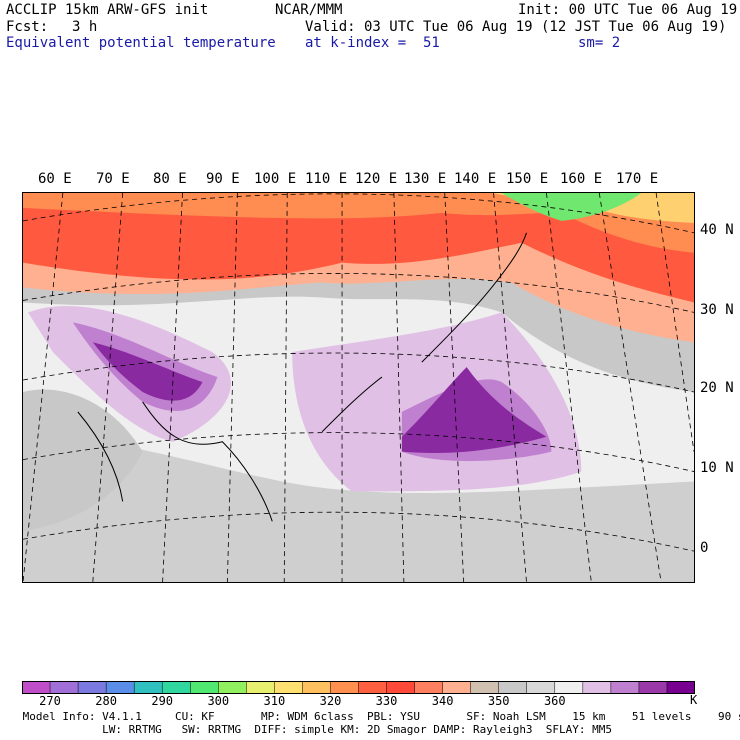 Image resolution: width=740 pixels, height=740 pixels. Describe the element at coordinates (358, 223) in the screenshot. I see `band-orange` at that location.